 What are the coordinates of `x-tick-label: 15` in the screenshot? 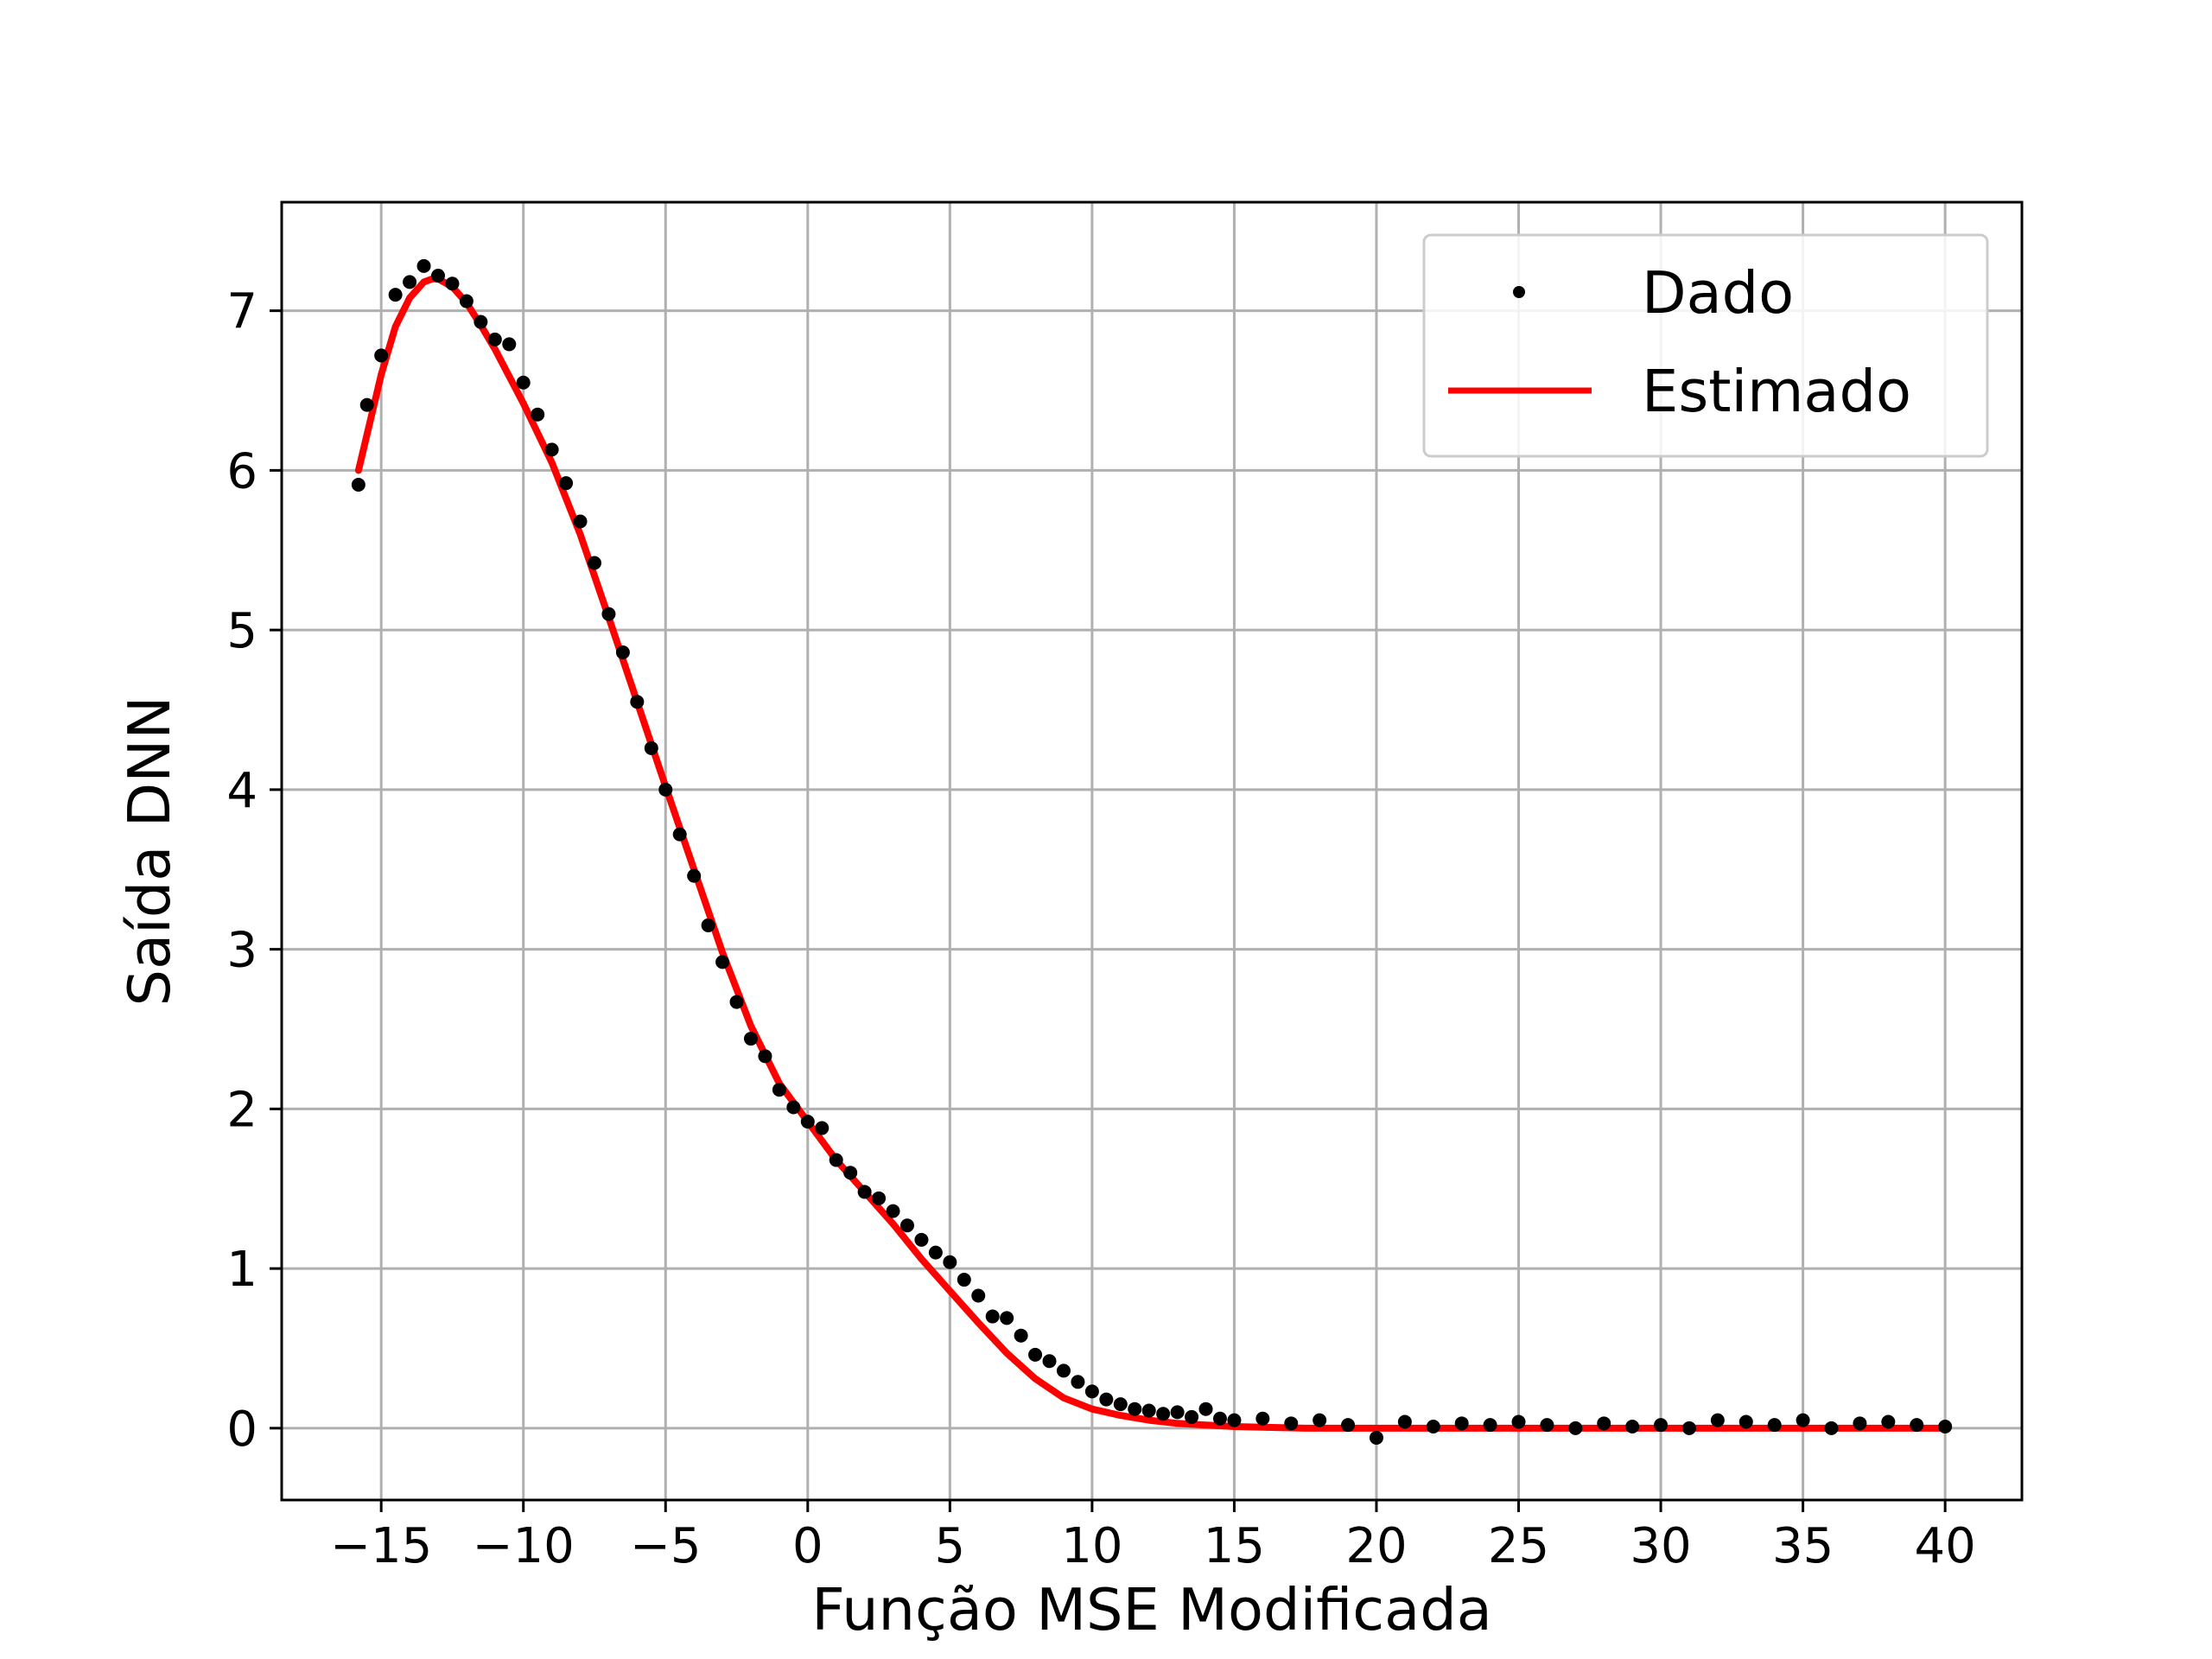 It's located at (1234, 1546).